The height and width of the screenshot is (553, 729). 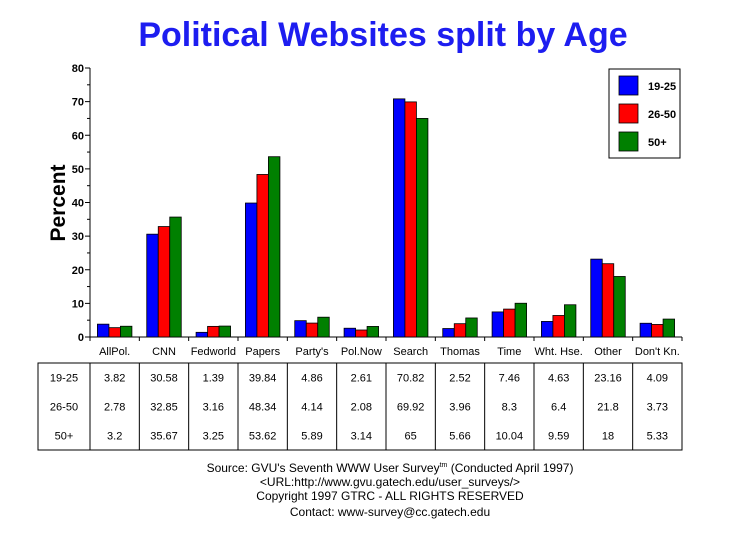 What do you see at coordinates (608, 300) in the screenshot?
I see `bar-26-50-Other` at bounding box center [608, 300].